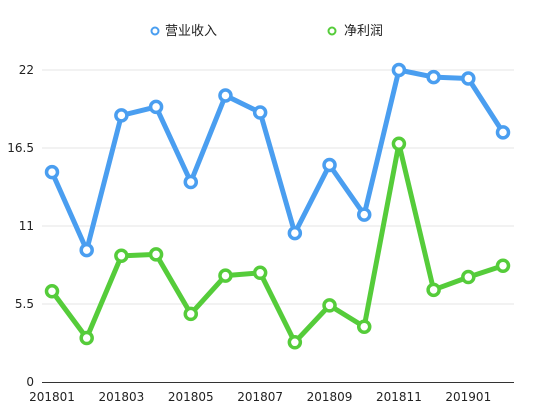 The image size is (544, 417). What do you see at coordinates (330, 397) in the screenshot?
I see `x-tick-label: 201809` at bounding box center [330, 397].